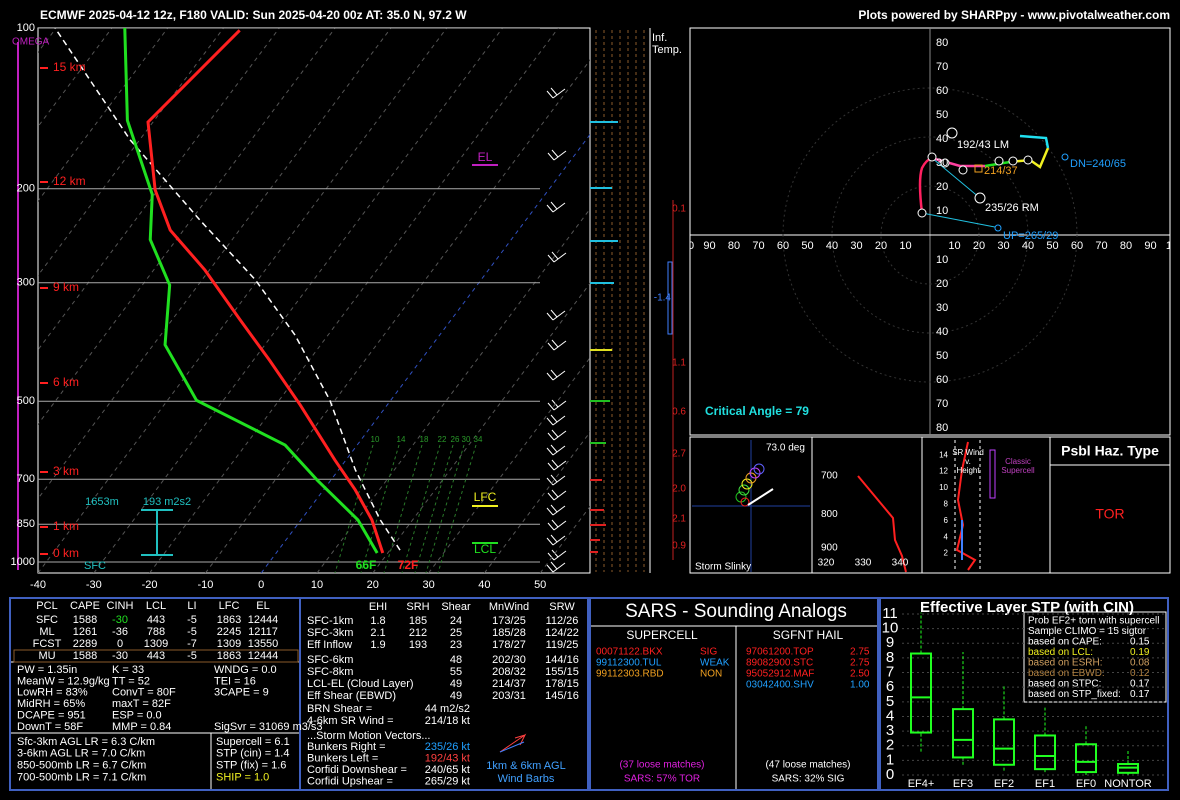 This screenshot has height=800, width=1180. Describe the element at coordinates (946, 504) in the screenshot. I see `sr-height-label: 8` at that location.